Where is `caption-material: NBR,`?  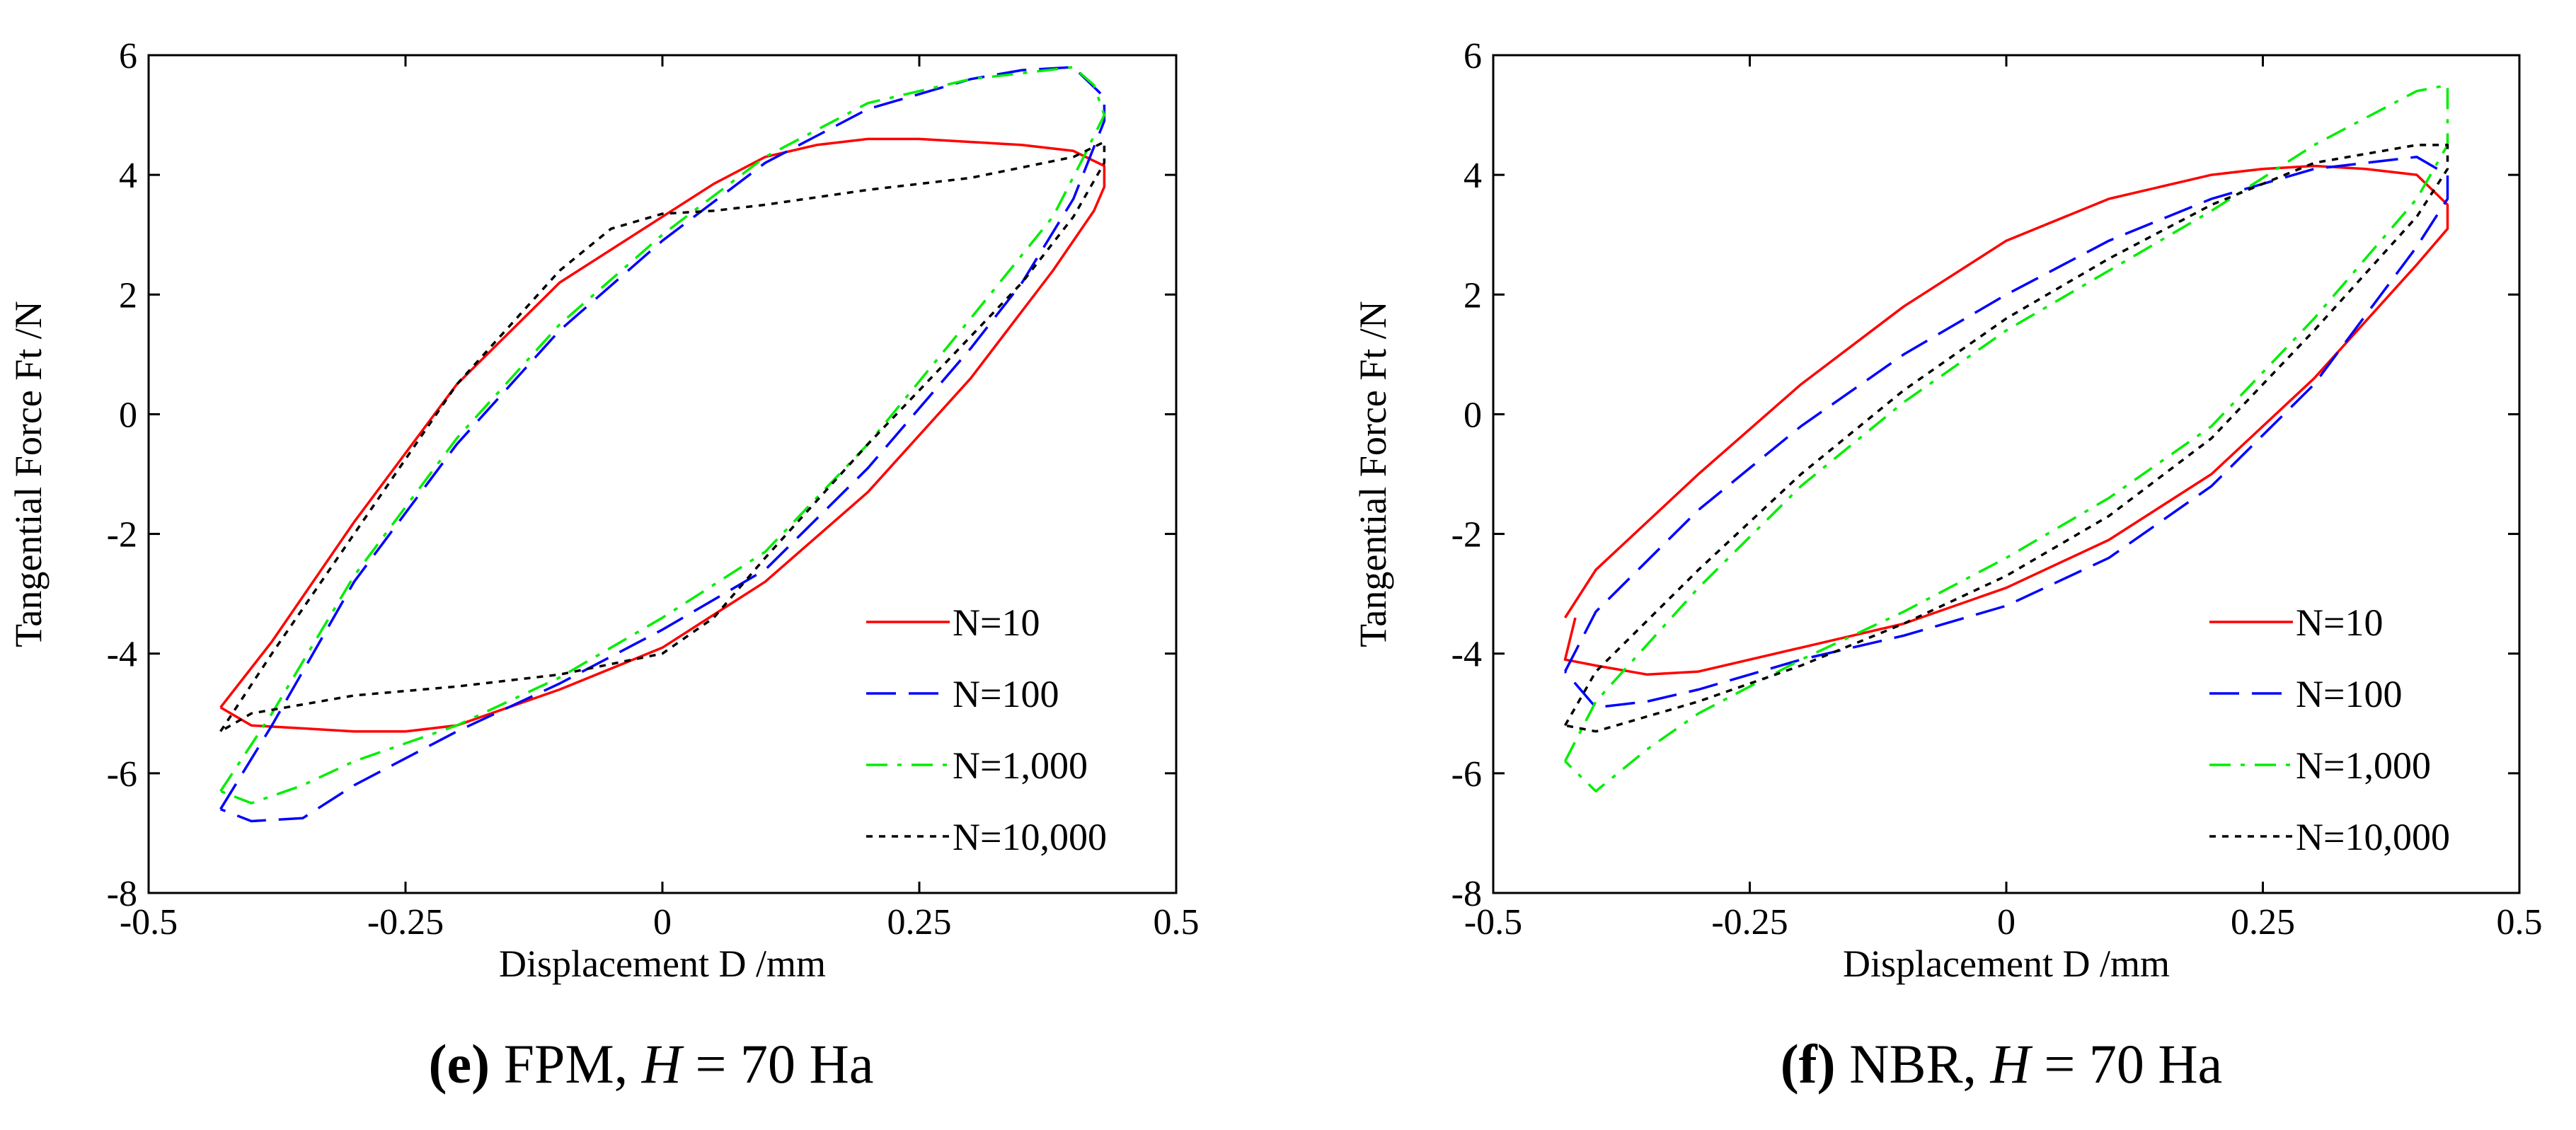 caption-material: NBR, is located at coordinates (1914, 1064).